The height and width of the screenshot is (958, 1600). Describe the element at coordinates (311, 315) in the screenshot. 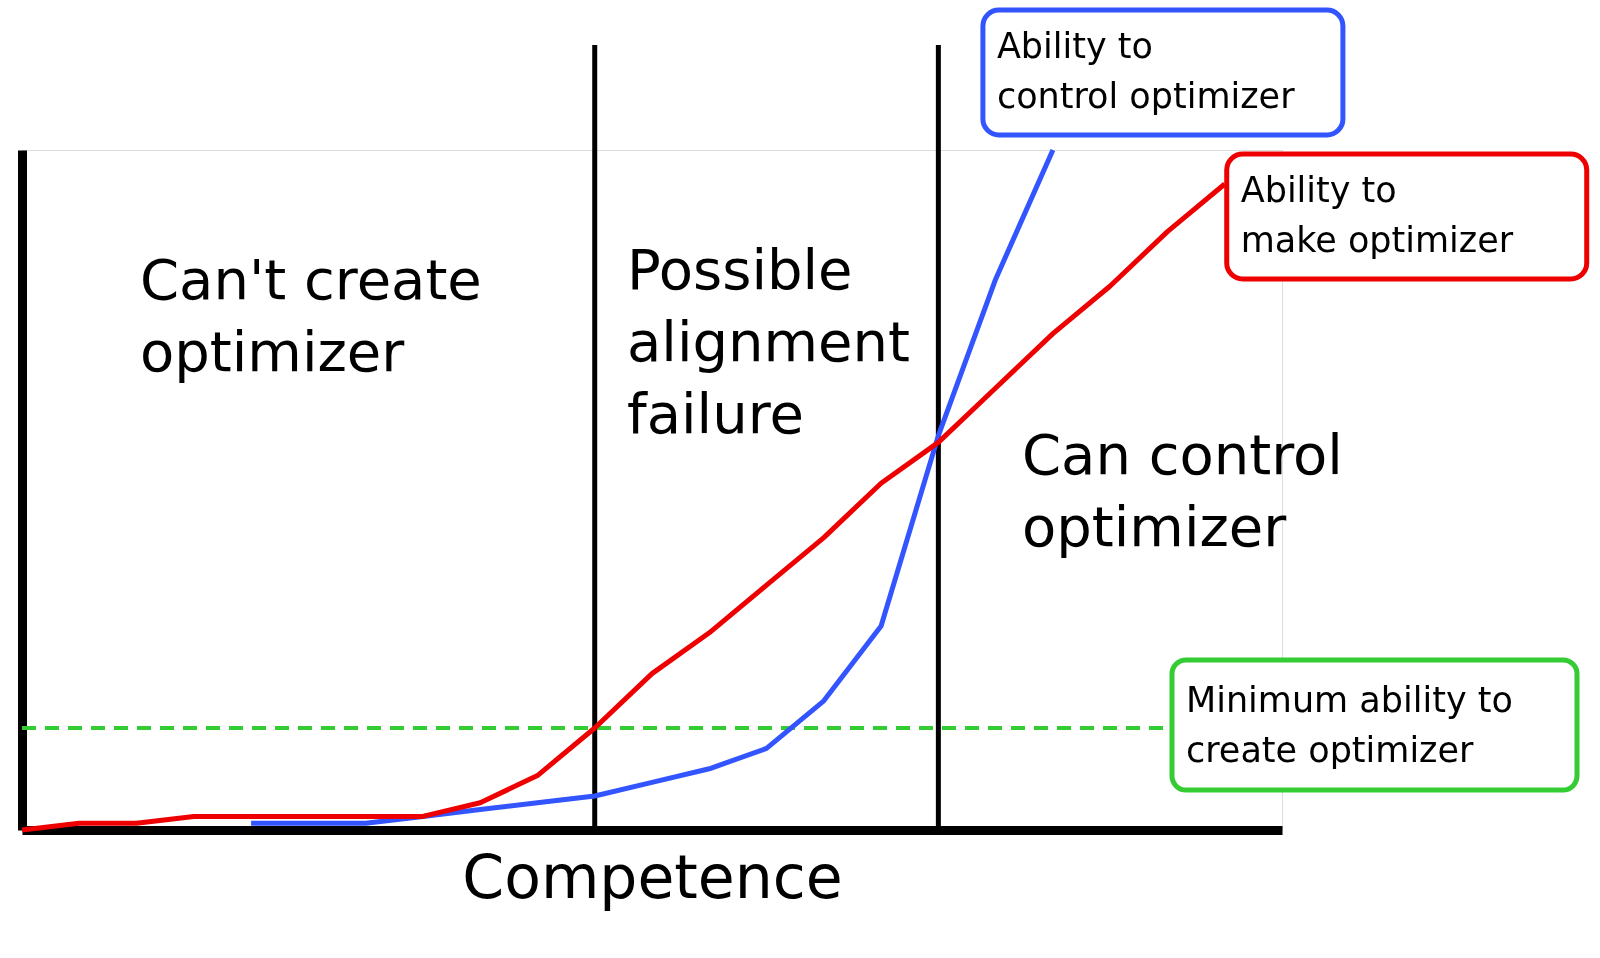

I see `annotation: Can't create optimizer` at that location.